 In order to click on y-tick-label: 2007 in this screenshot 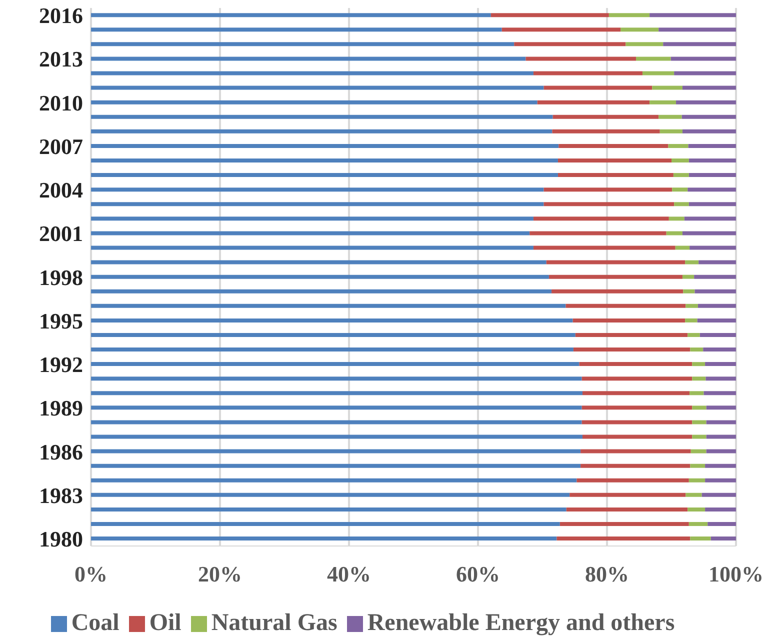, I will do `click(61, 146)`.